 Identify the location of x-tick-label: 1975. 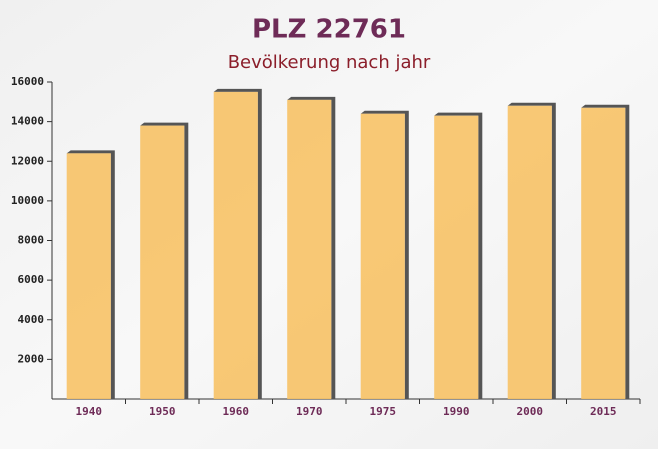
(383, 411).